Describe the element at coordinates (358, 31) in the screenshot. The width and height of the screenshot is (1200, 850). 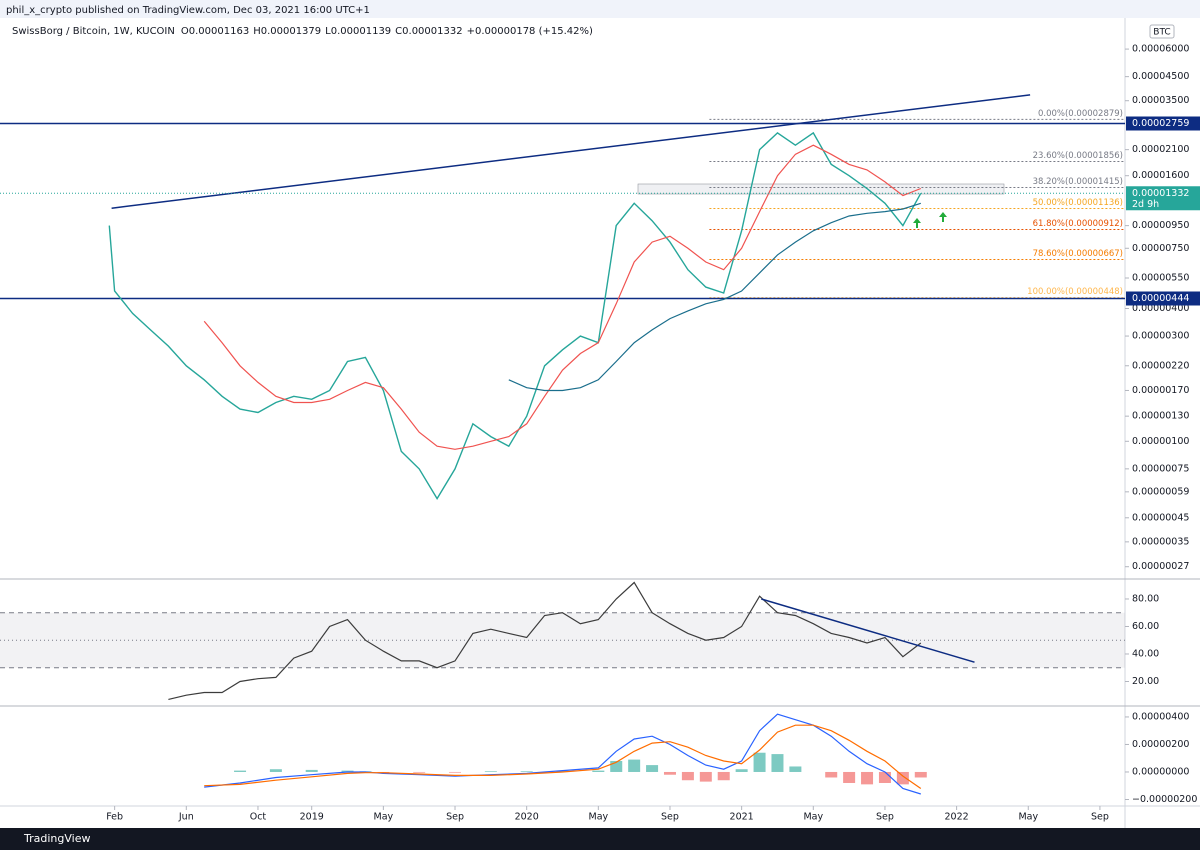
I see `low: L0.00001139` at that location.